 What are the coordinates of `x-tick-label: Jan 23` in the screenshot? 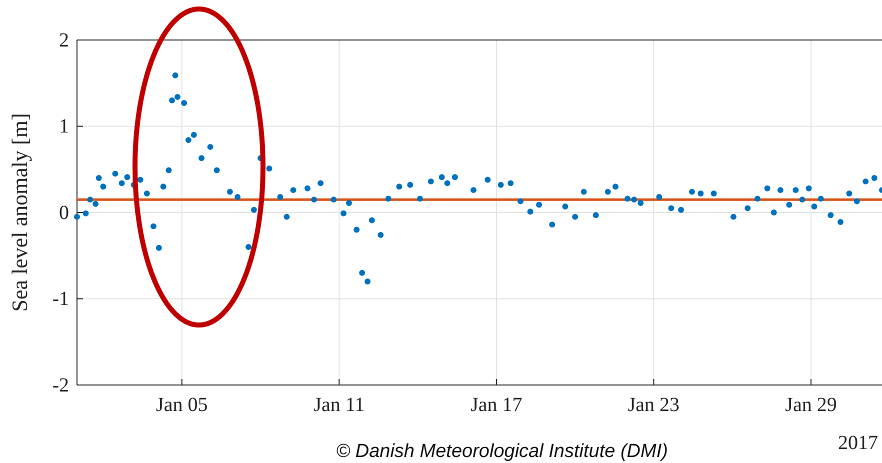 It's located at (654, 405).